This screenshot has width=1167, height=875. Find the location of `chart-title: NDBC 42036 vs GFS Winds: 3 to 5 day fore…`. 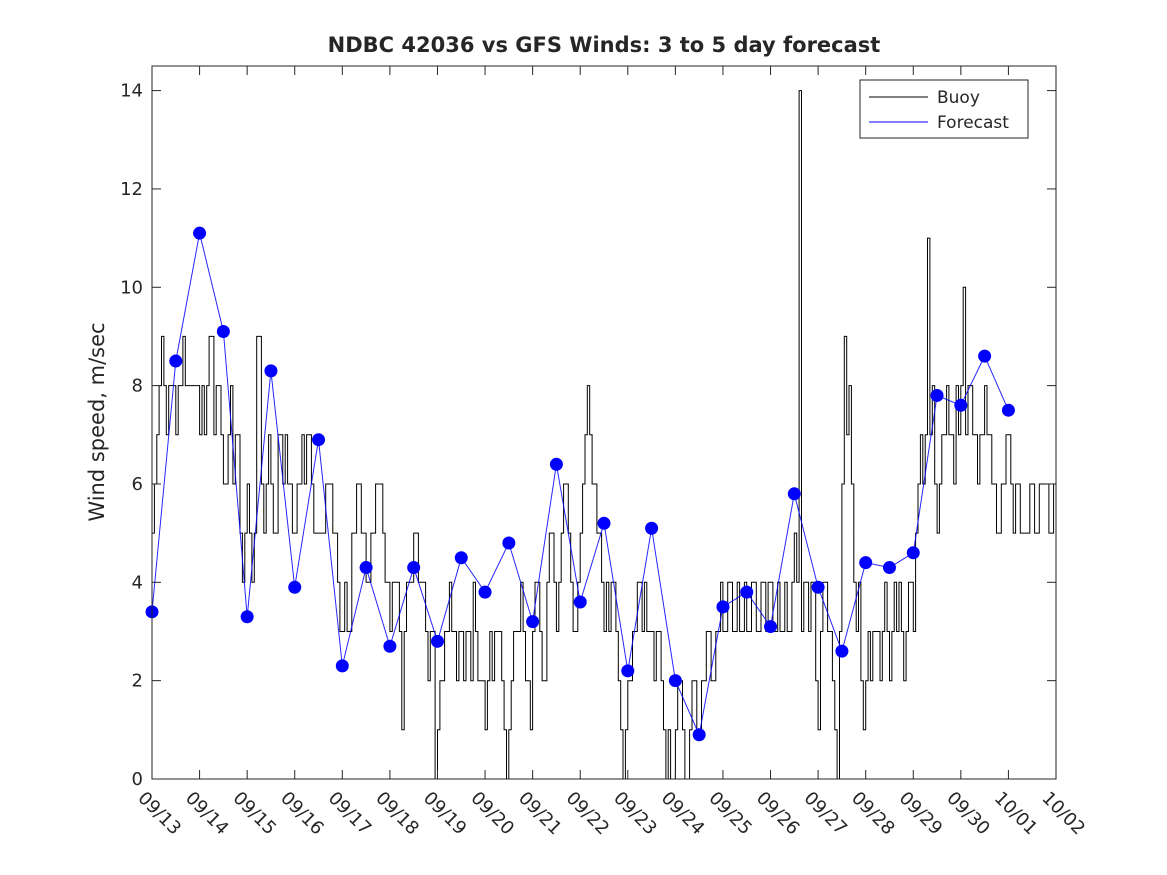

chart-title: NDBC 42036 vs GFS Winds: 3 to 5 day fore… is located at coordinates (604, 45).